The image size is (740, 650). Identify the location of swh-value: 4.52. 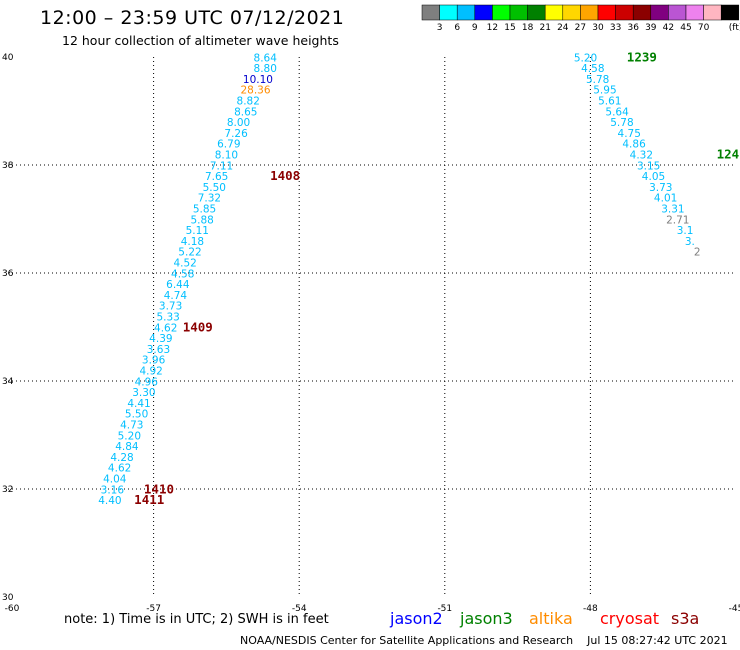
(184, 264).